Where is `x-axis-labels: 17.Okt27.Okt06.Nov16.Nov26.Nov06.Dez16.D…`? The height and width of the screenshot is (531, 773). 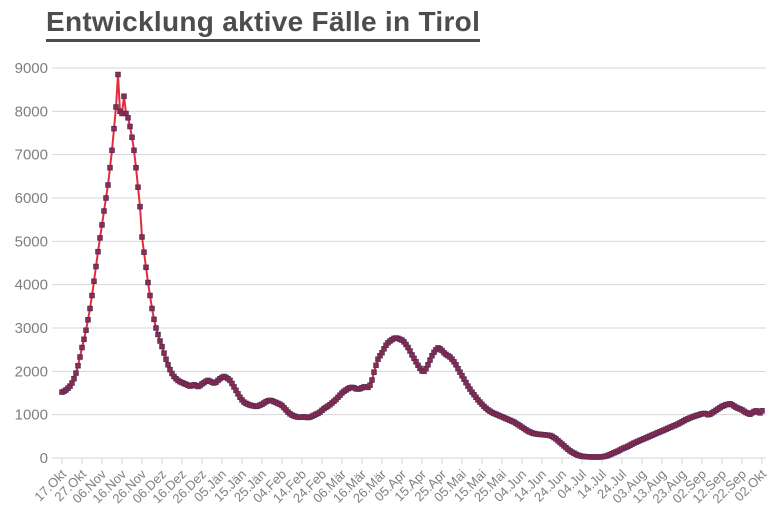
x-axis-labels: 17.Okt27.Okt06.Nov16.Nov26.Nov06.Dez16.D… is located at coordinates (400, 486).